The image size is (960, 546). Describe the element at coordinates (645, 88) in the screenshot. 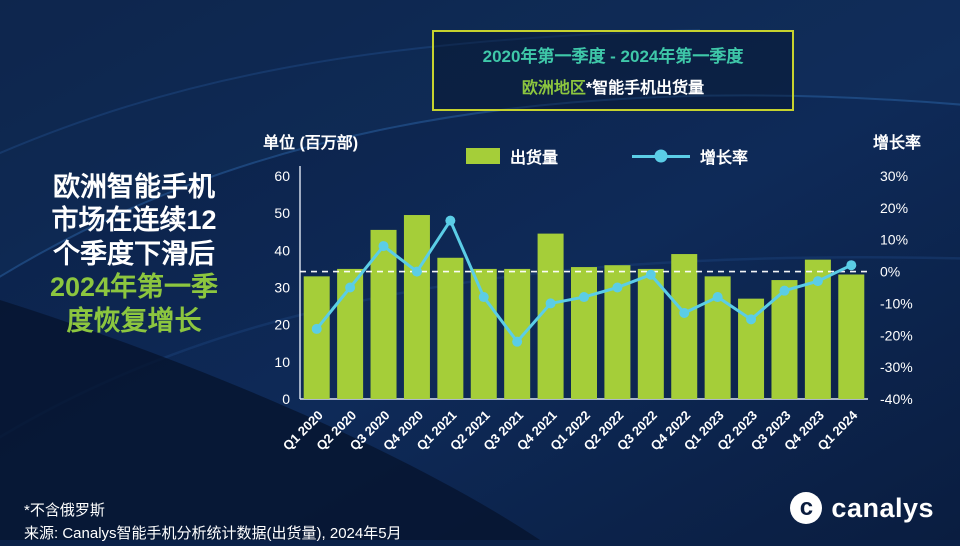

I see `title-subject-rest: *智能手机出货量` at that location.